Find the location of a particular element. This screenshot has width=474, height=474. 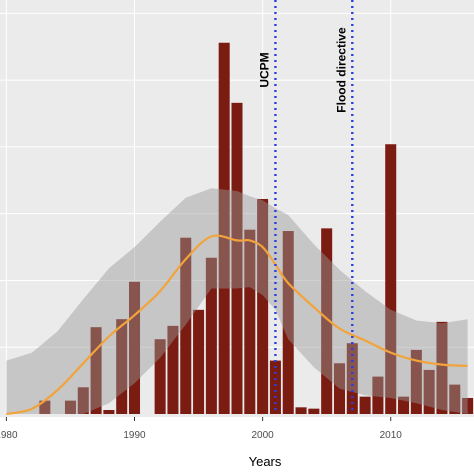

bar-2009 is located at coordinates (378, 395).